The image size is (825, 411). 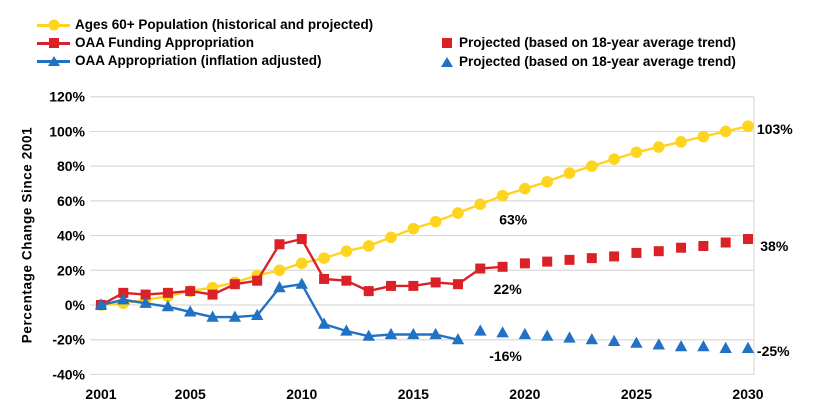 What do you see at coordinates (301, 394) in the screenshot?
I see `x-tick-label: 2010` at bounding box center [301, 394].